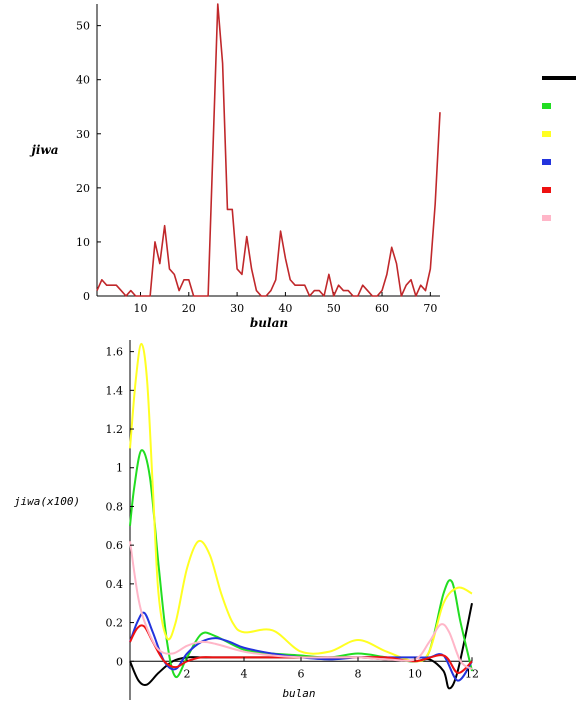 The image size is (580, 708). Describe the element at coordinates (86, 296) in the screenshot. I see `chart-1-y-tick-label: 0` at that location.